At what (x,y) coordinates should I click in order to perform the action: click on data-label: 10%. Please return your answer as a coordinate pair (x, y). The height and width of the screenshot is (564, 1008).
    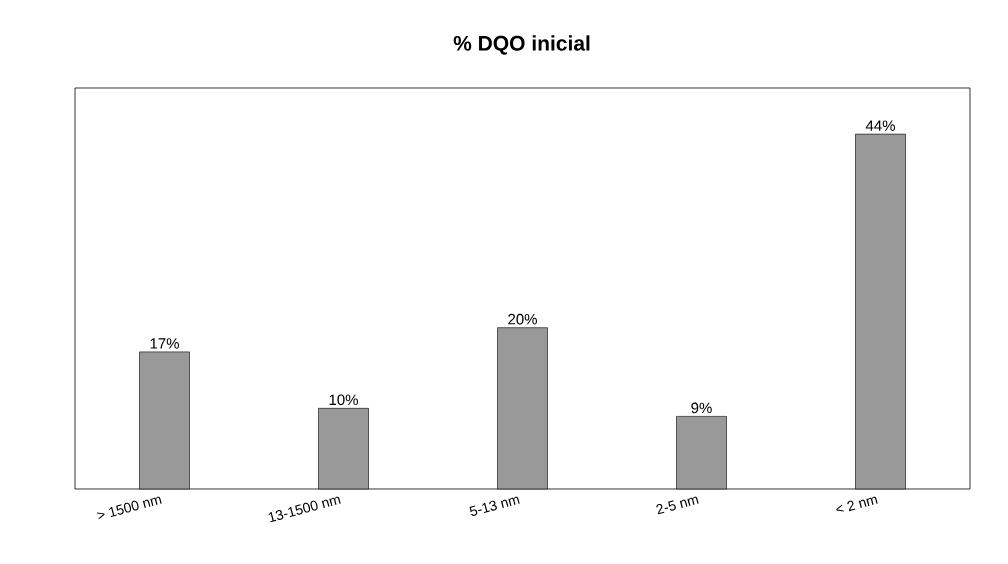
    Looking at the image, I should click on (343, 400).